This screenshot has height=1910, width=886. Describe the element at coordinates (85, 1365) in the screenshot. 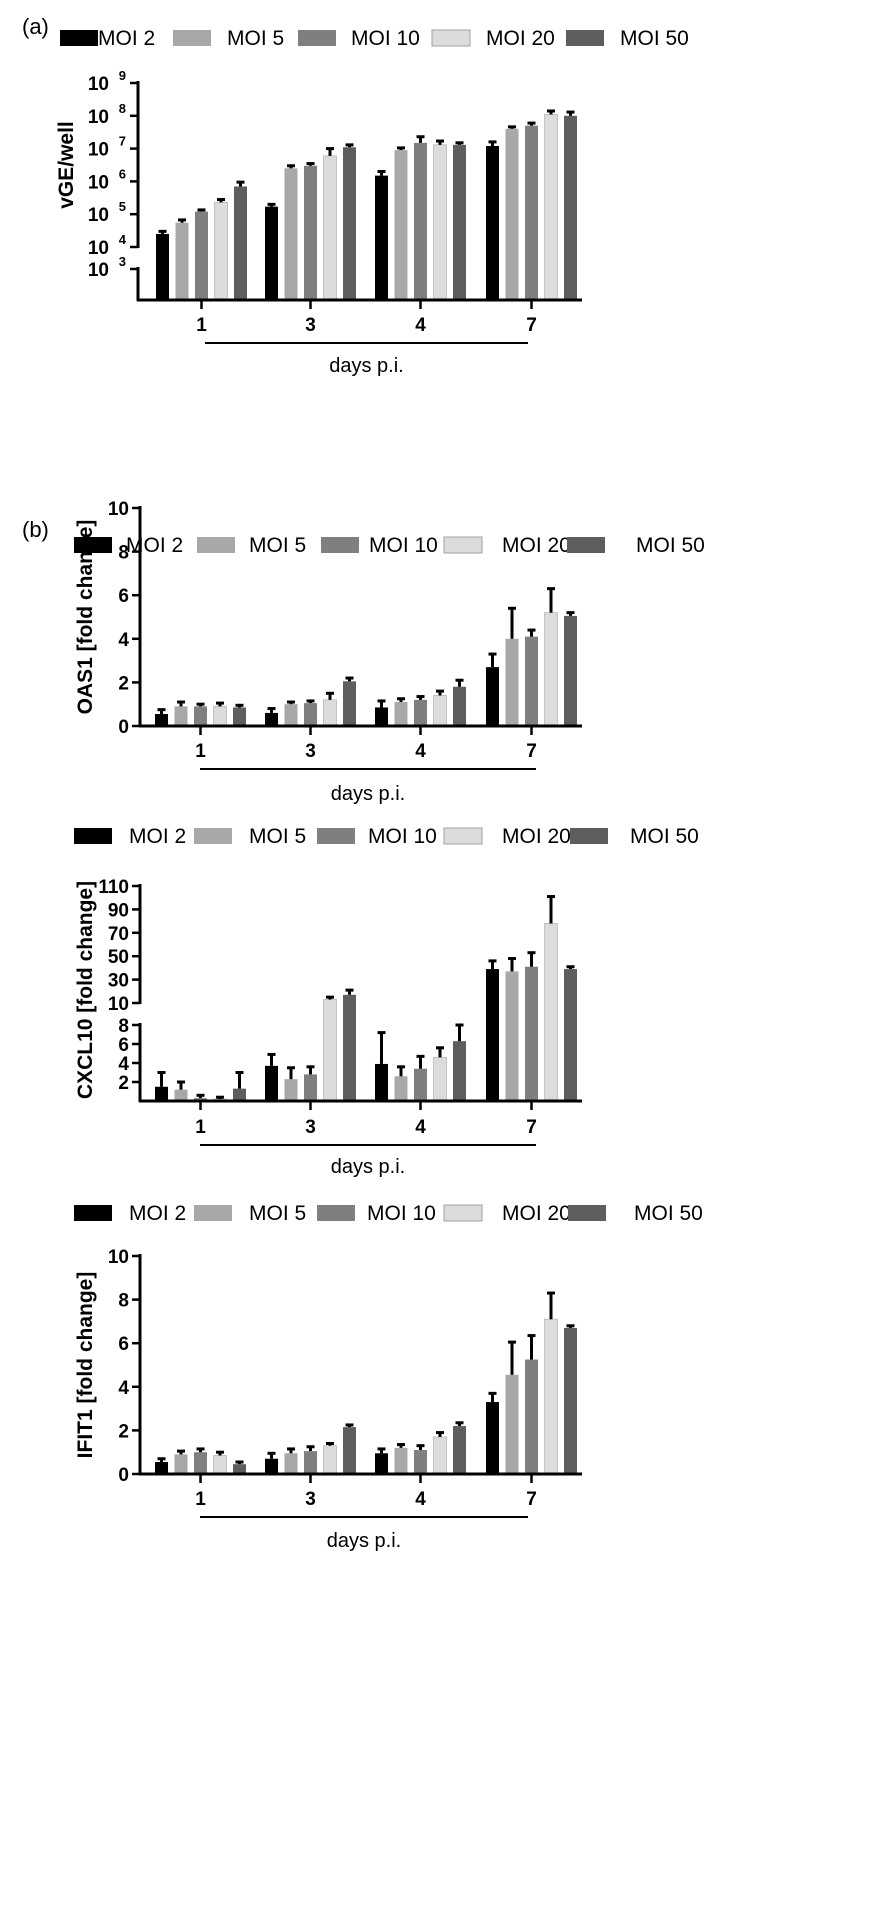

I see `y-axis-title: IFIT1 [fold change]` at that location.